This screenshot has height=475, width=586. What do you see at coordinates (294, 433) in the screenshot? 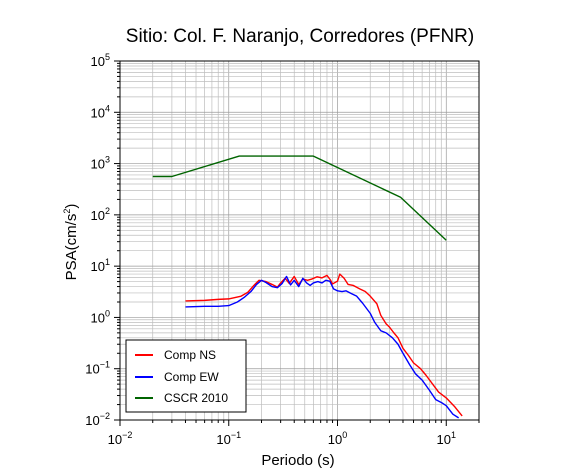
I see `x-axis-ticks: 10⁻² 10⁻¹ 10⁰ 10¹` at bounding box center [294, 433].